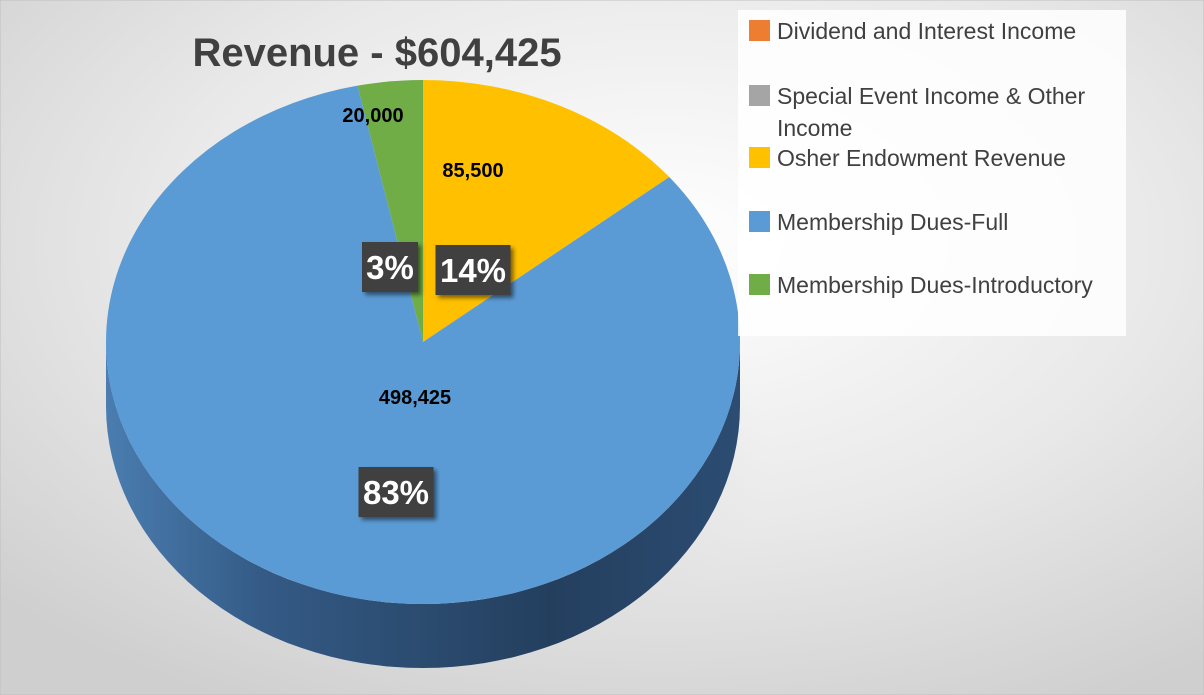 This screenshot has height=695, width=1204. I want to click on value-labels: 85,500 498,425 20,000, so click(422, 257).